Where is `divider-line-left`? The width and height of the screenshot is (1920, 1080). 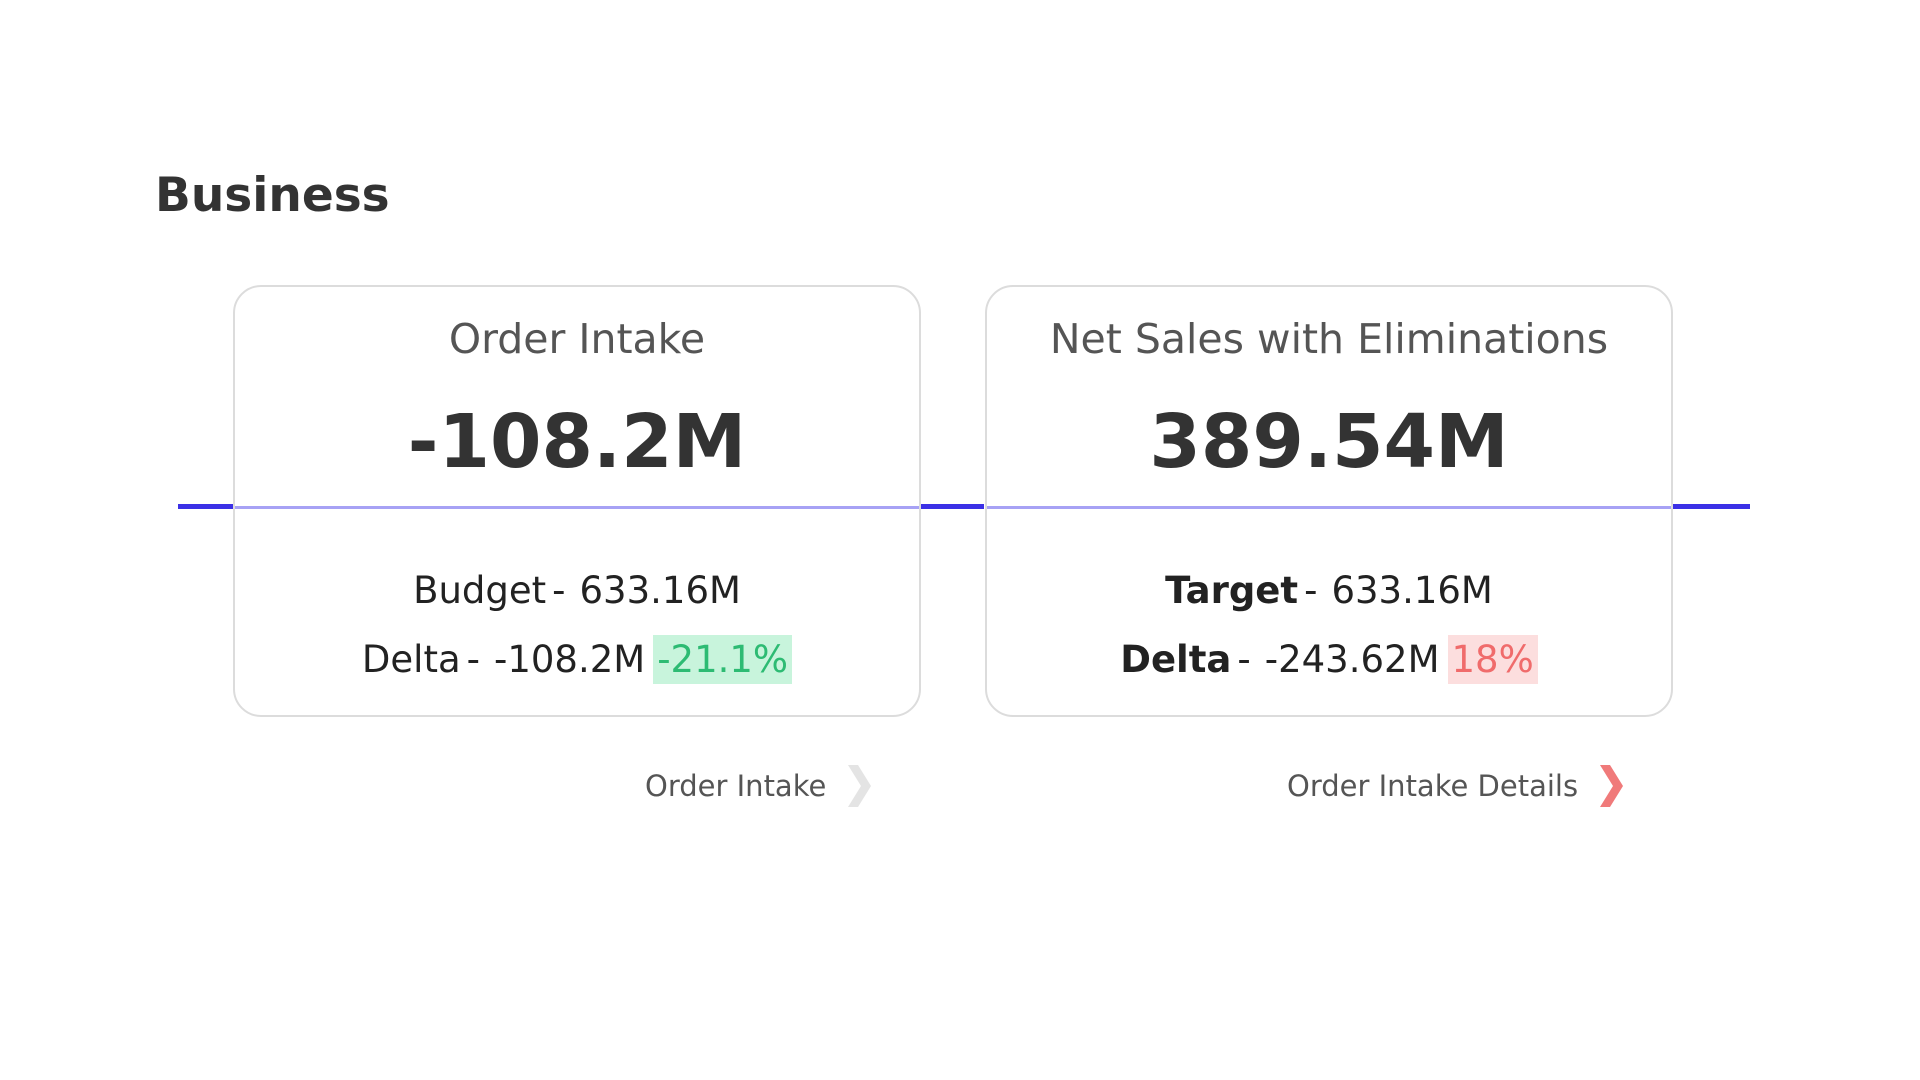
divider-line-left is located at coordinates (206, 506).